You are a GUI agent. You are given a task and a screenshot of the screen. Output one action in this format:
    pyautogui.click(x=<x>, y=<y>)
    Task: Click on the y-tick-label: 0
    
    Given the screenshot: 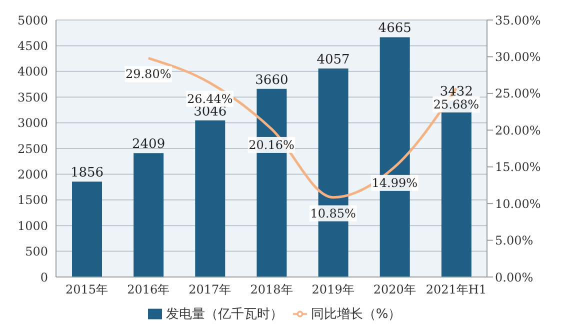 What is the action you would take?
    pyautogui.click(x=44, y=277)
    